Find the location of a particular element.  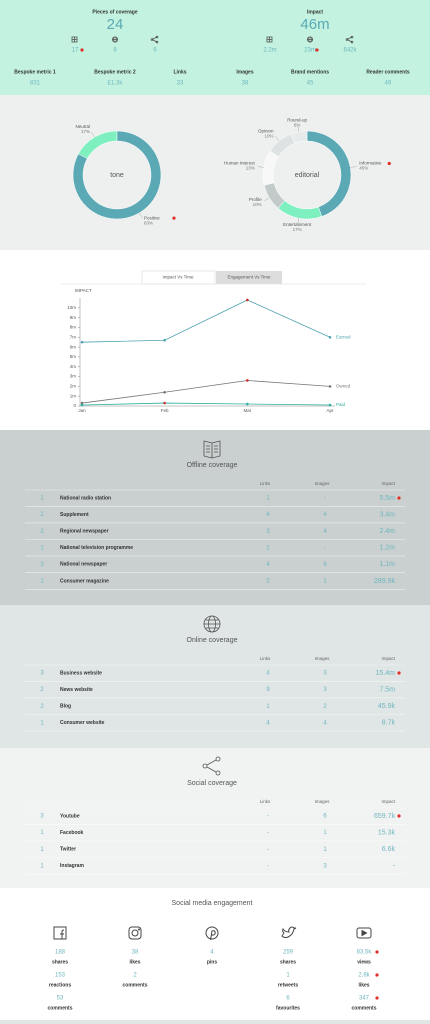

row-impact: 289.9k is located at coordinates (385, 581).